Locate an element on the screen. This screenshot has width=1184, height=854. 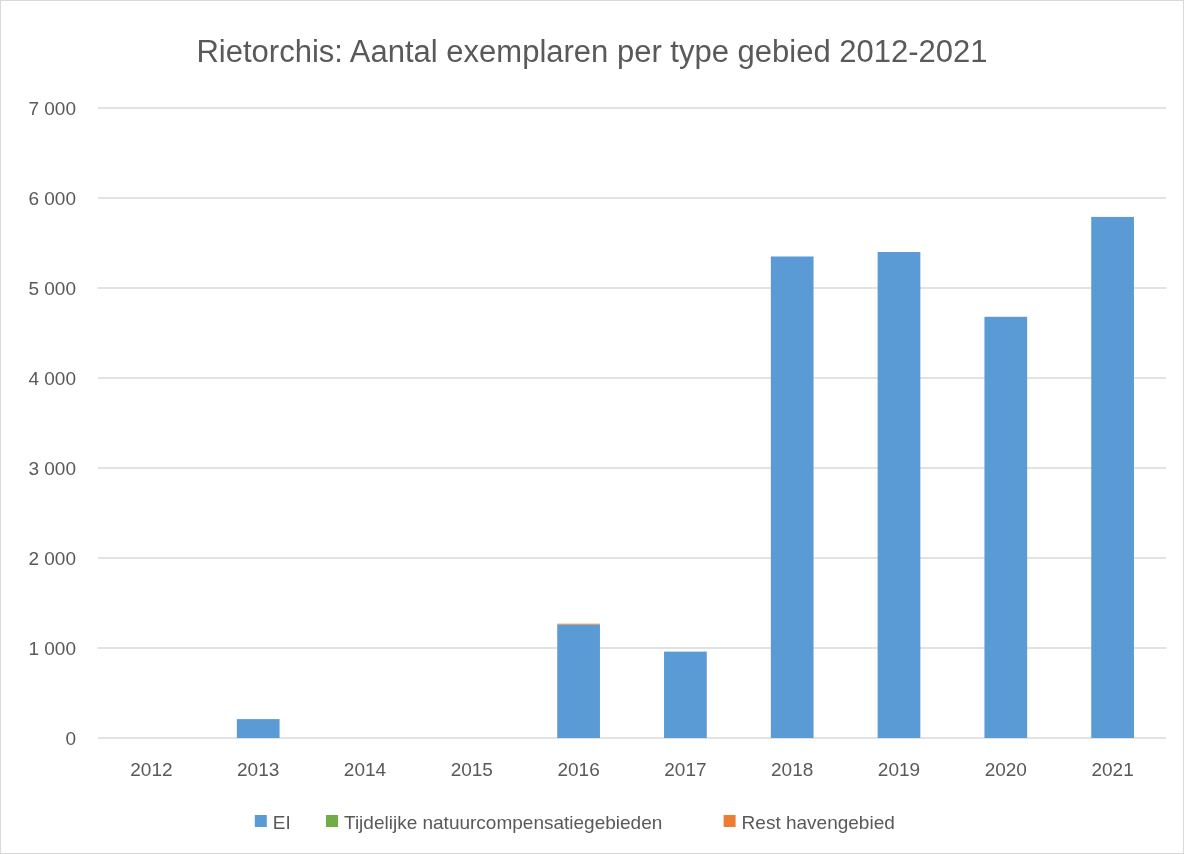
y-tick-label: 7 000 is located at coordinates (52, 108).